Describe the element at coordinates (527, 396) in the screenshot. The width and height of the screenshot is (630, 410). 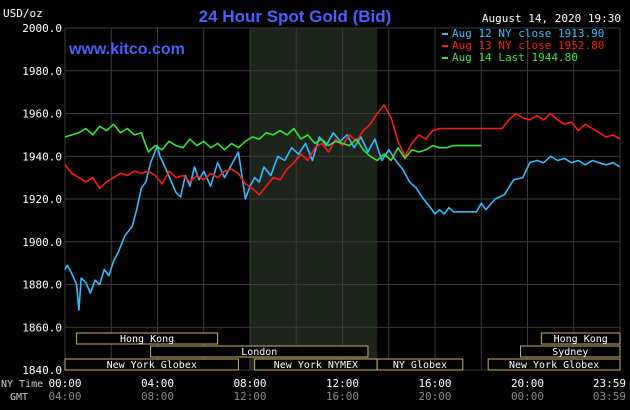
I see `x-tick-label-gmt: 00:00` at that location.